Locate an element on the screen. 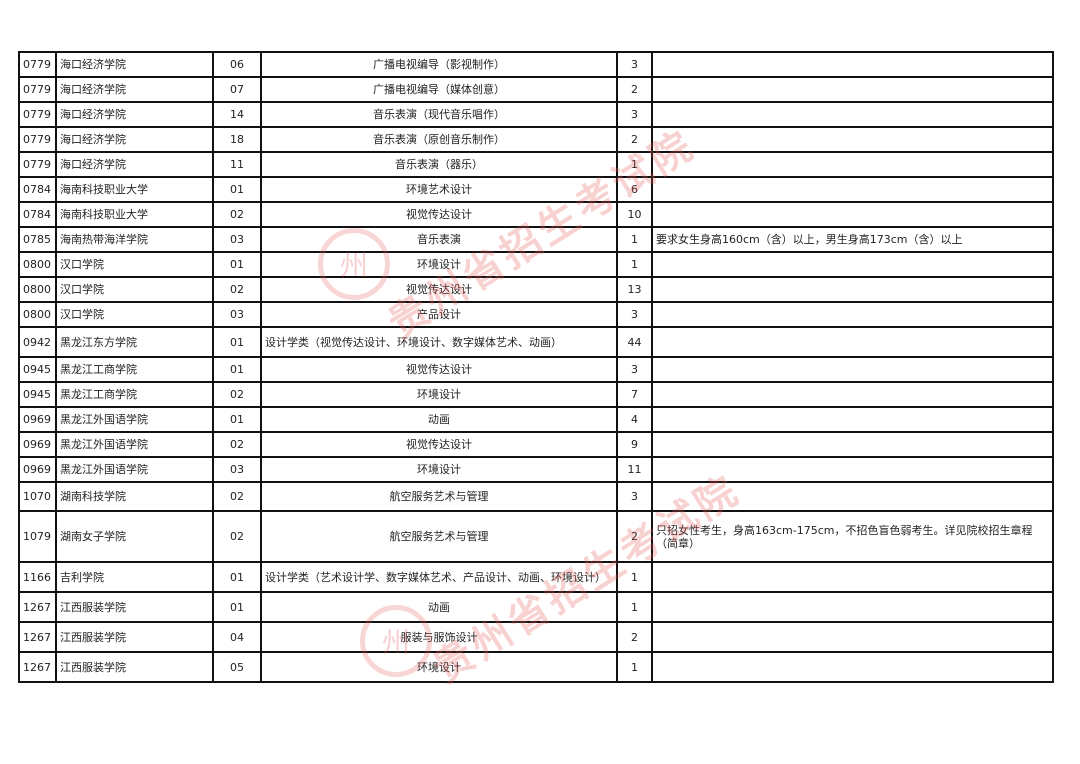 The image size is (1080, 764). school-name-cell: 黑龙江工商学院 is located at coordinates (134, 394).